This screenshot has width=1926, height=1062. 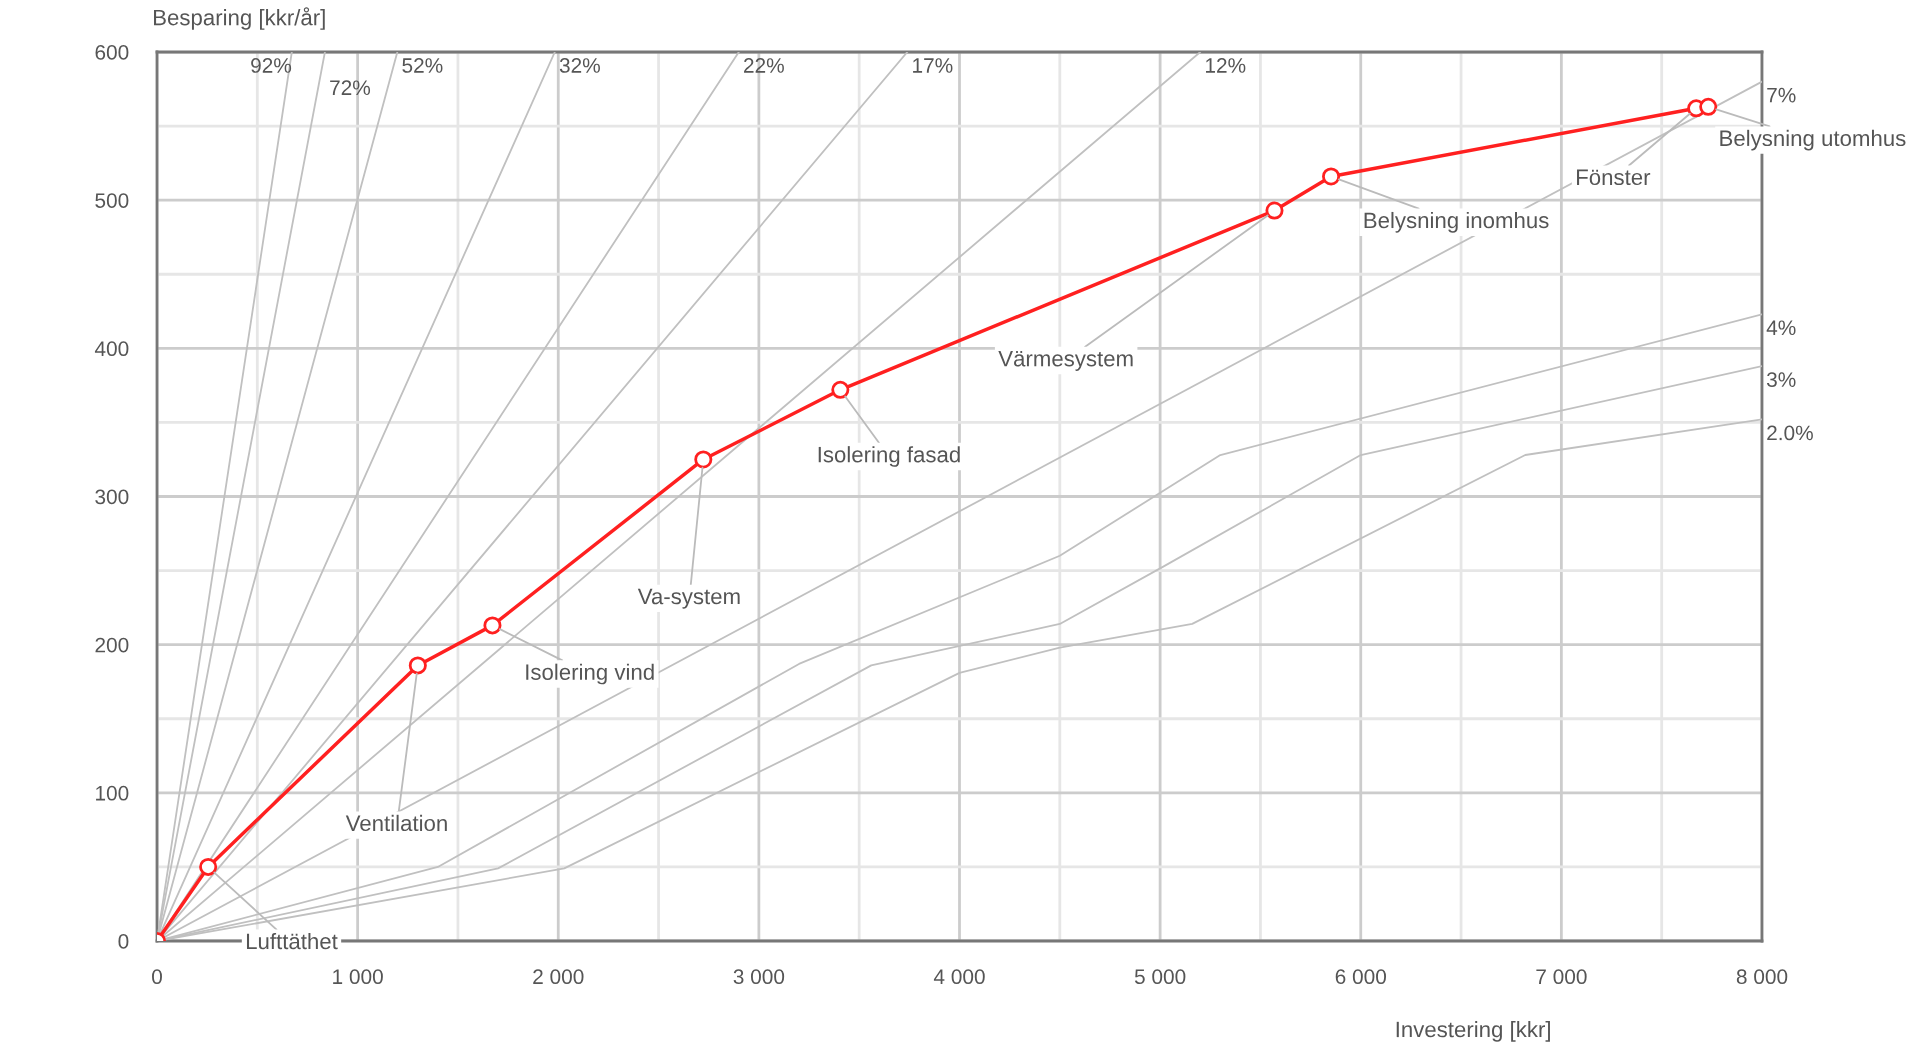 What do you see at coordinates (112, 200) in the screenshot?
I see `y-tick-label: 500` at bounding box center [112, 200].